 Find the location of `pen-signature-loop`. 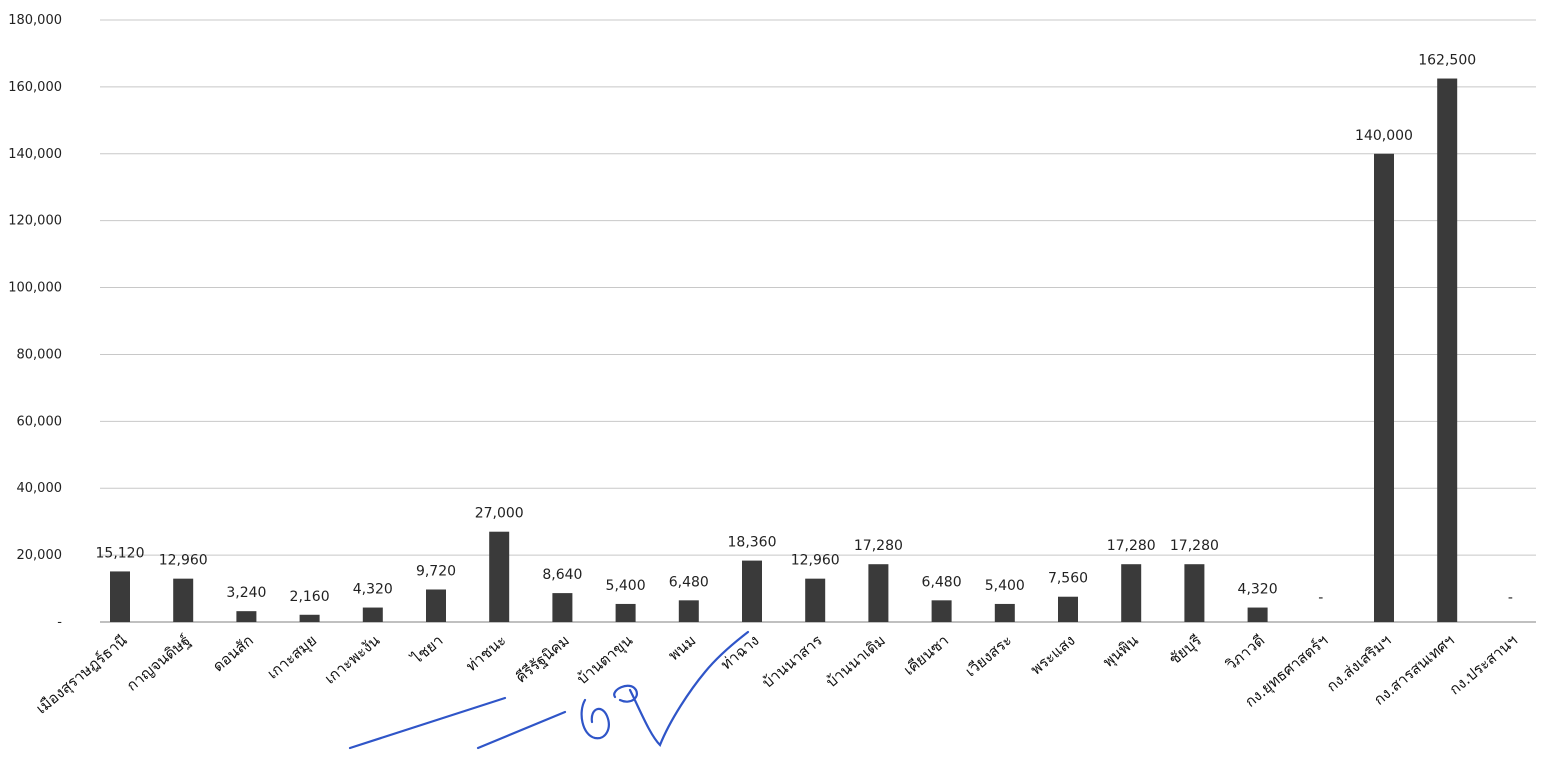

pen-signature-loop is located at coordinates (665, 688).